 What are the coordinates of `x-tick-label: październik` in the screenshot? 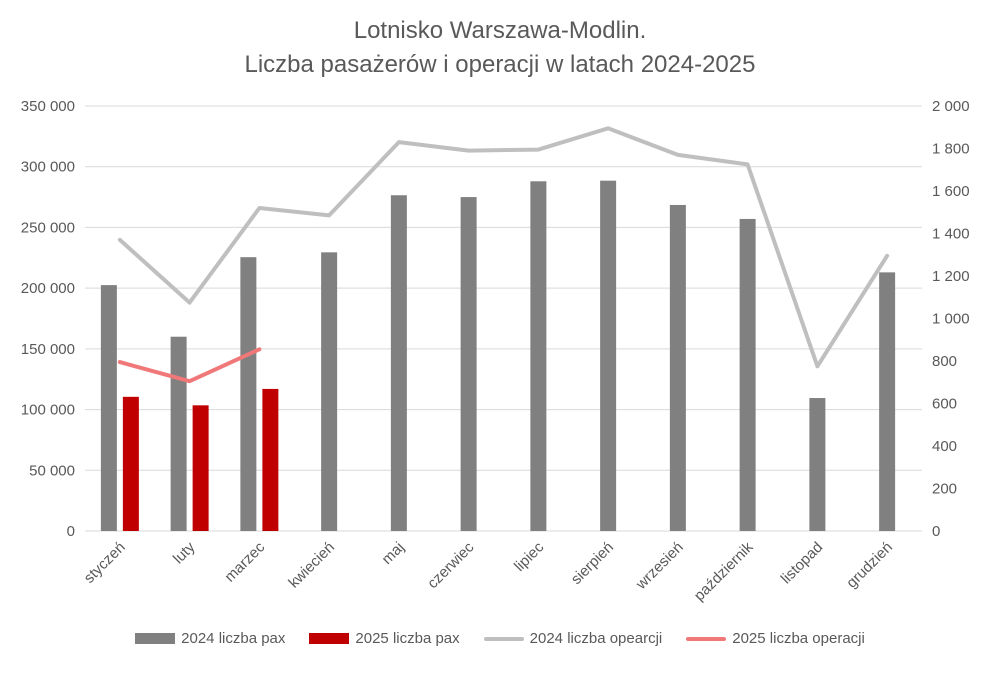 It's located at (724, 571).